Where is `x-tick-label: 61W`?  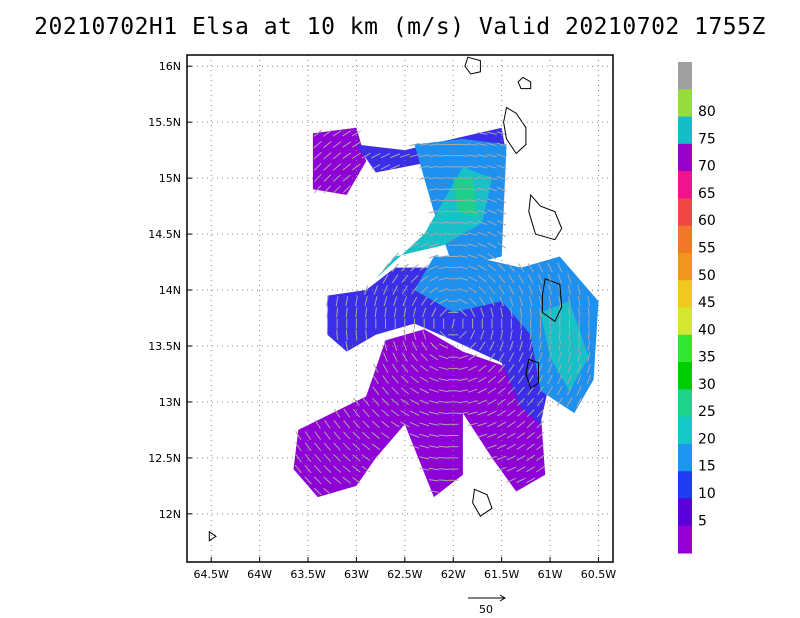
x-tick-label: 61W is located at coordinates (550, 574).